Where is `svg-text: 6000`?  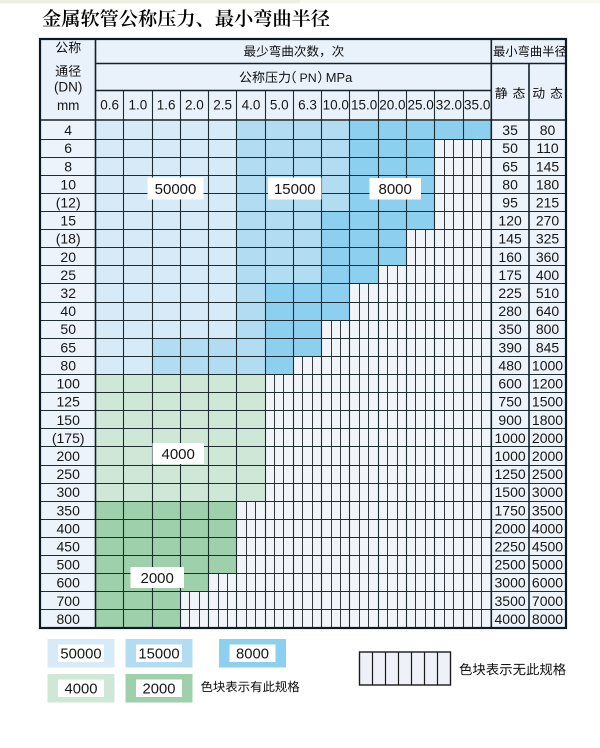 svg-text: 6000 is located at coordinates (547, 583).